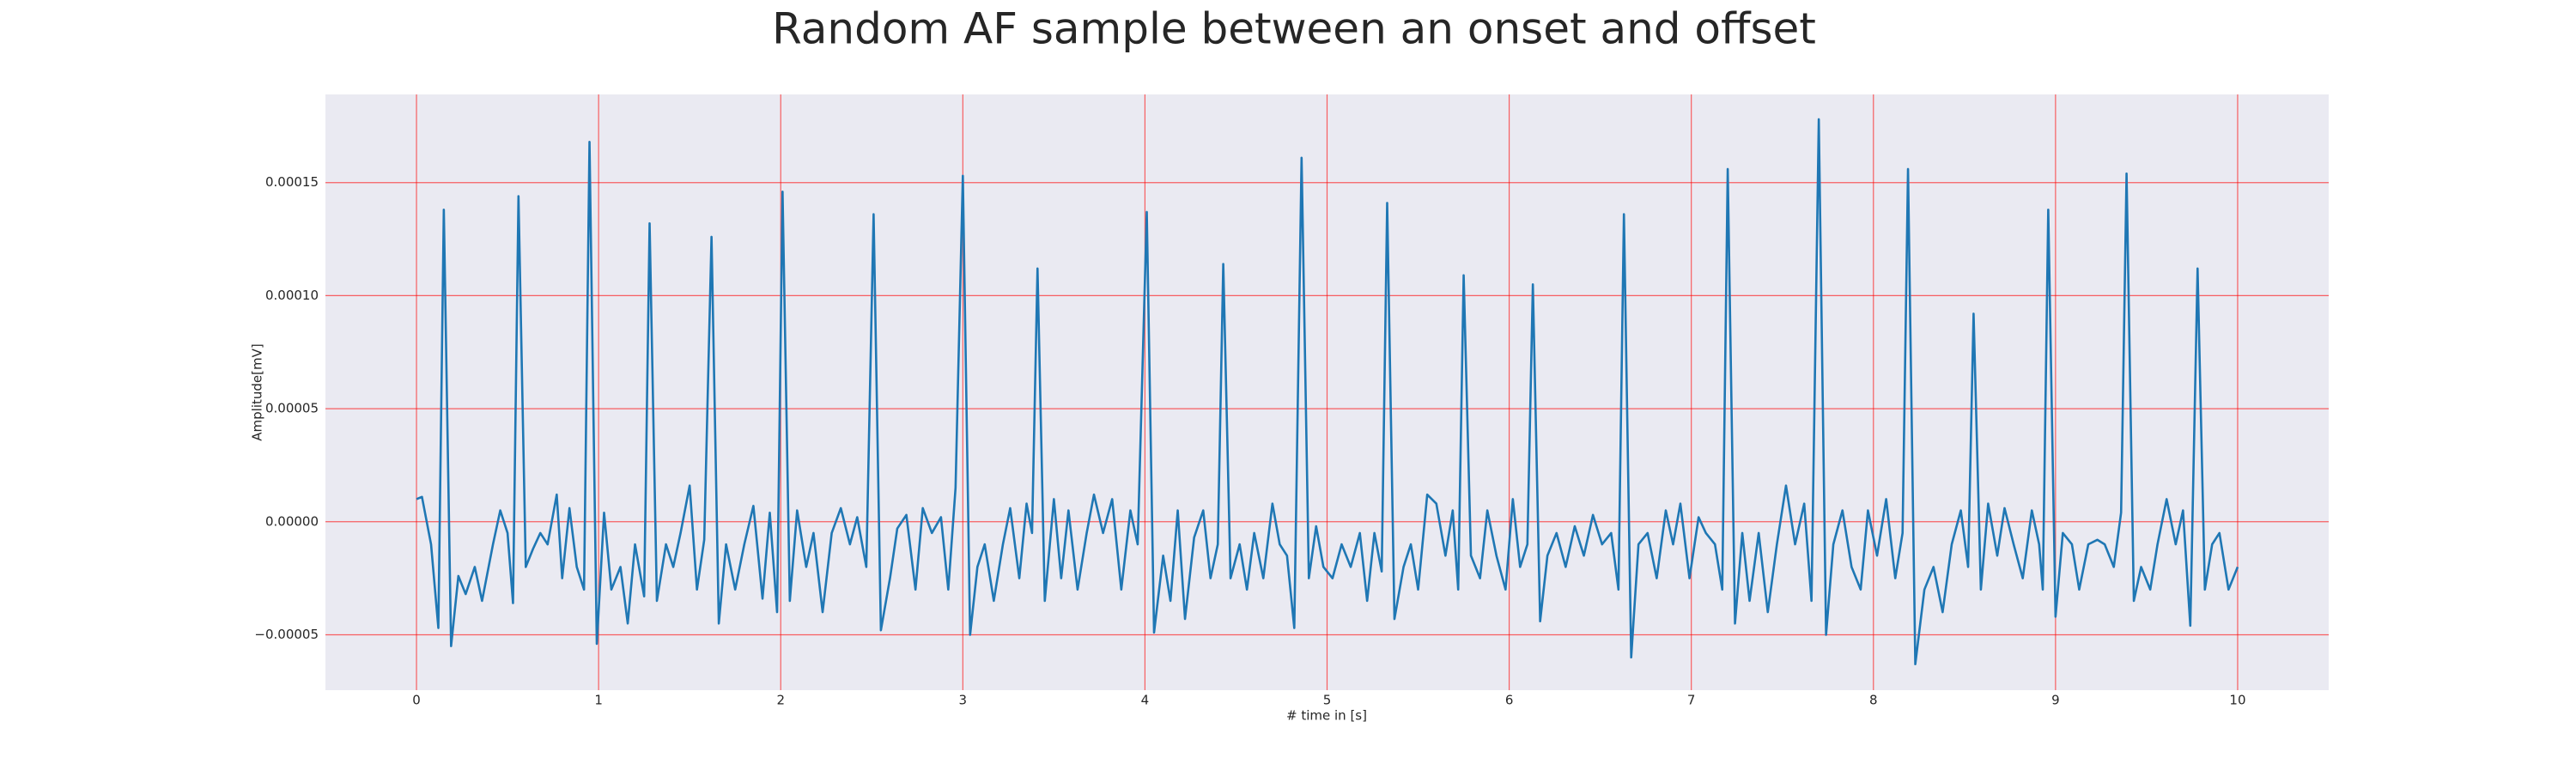 The height and width of the screenshot is (776, 2576). What do you see at coordinates (1327, 716) in the screenshot?
I see `x-axis-label: # time in [s]` at bounding box center [1327, 716].